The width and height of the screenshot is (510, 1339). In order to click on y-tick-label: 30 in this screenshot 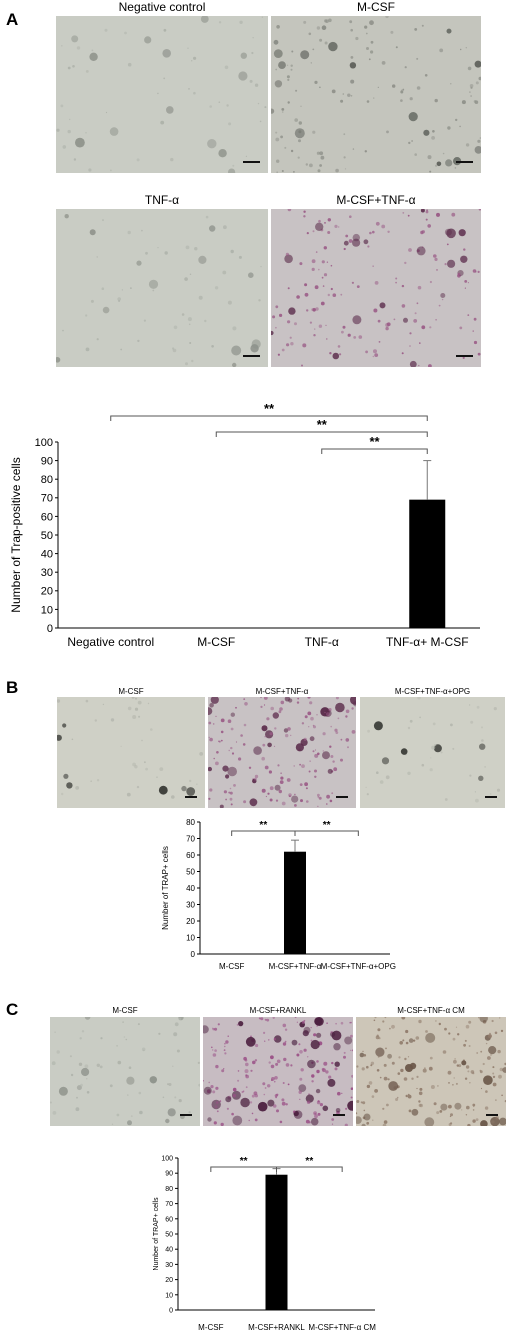, I will do `click(47, 573)`.